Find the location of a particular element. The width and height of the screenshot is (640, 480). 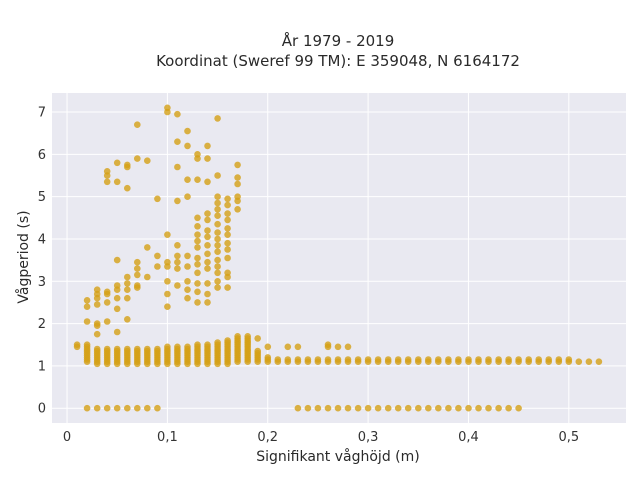

x-tick-label: 0,5 is located at coordinates (568, 437).